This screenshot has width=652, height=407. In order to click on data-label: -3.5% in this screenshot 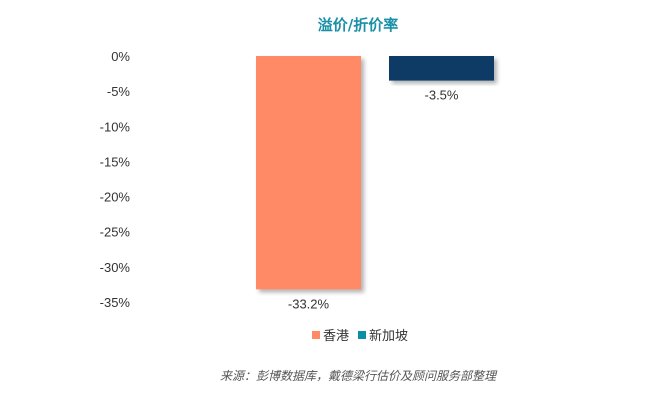, I will do `click(442, 95)`.